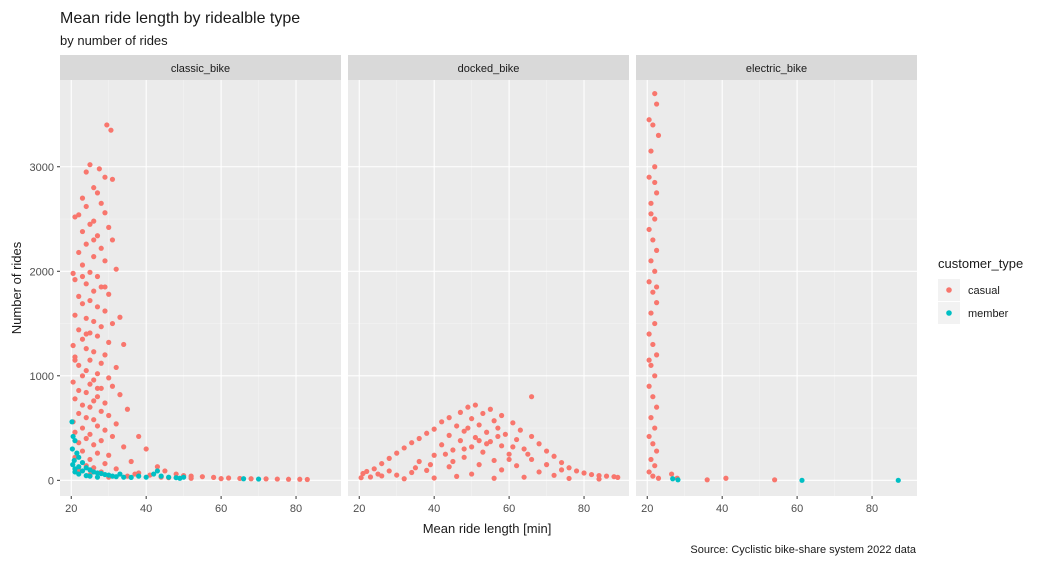  What do you see at coordinates (949, 313) in the screenshot?
I see `legend-marker-member` at bounding box center [949, 313].